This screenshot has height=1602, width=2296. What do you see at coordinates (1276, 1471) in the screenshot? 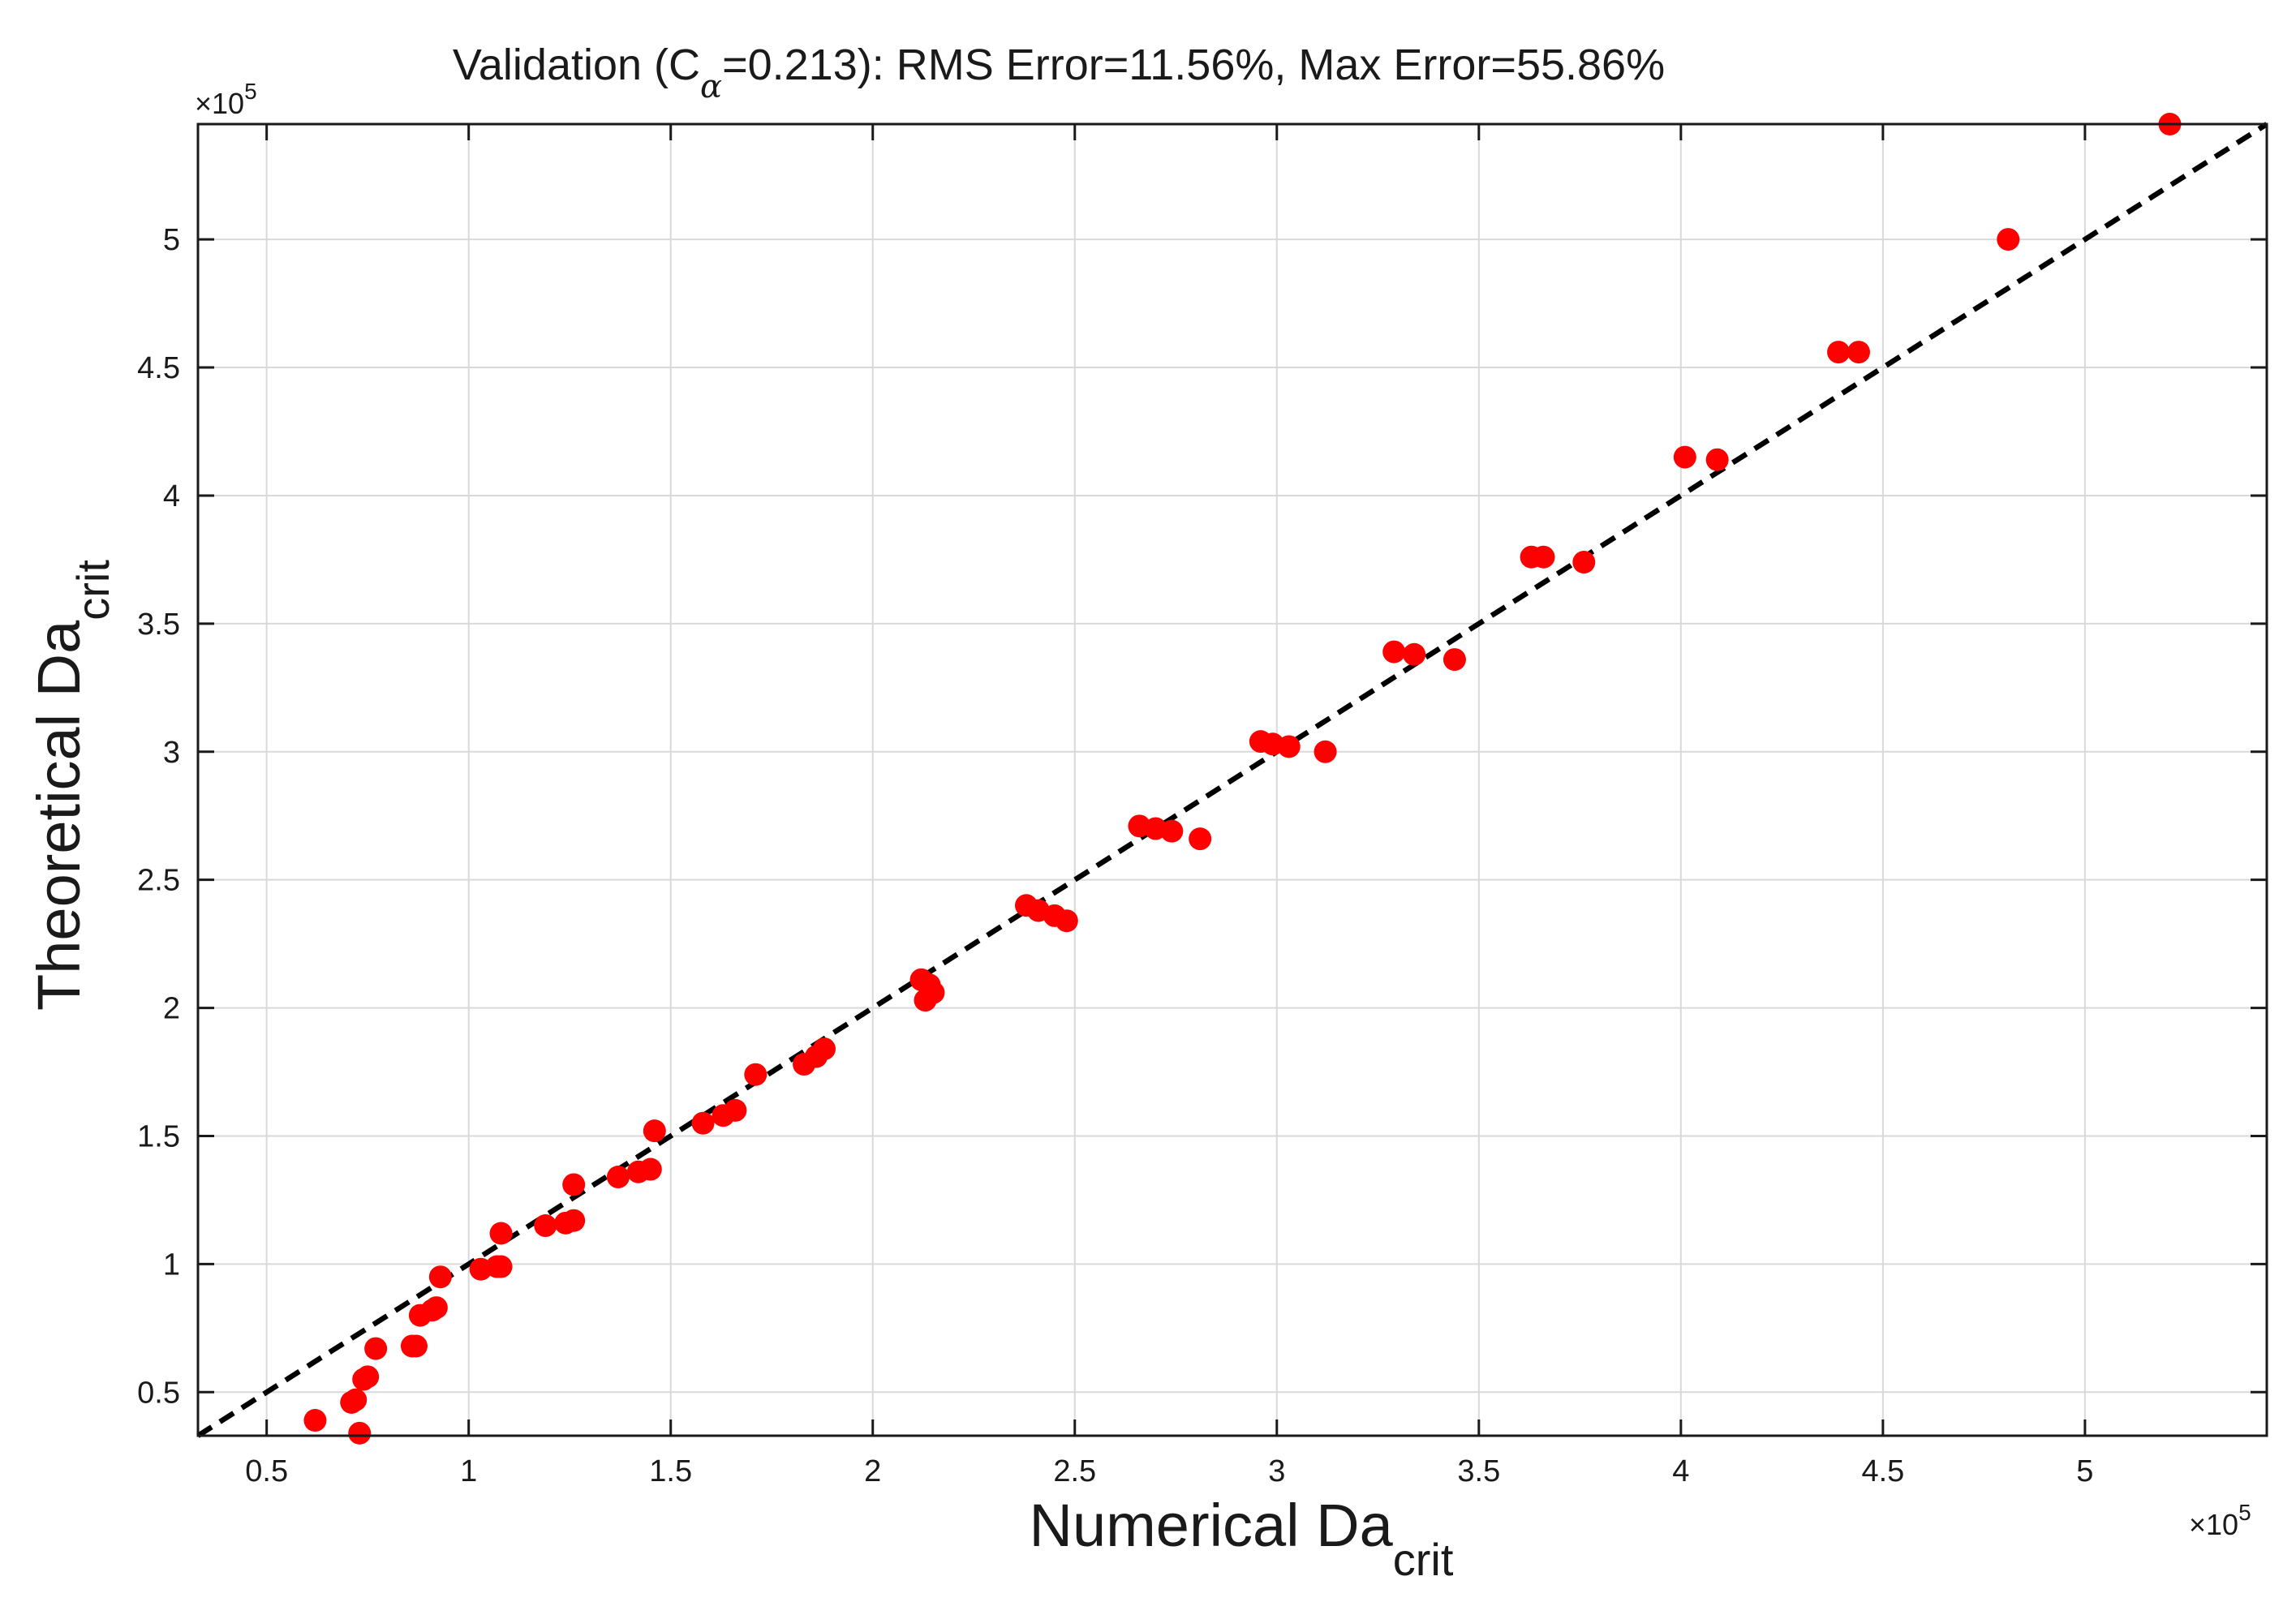
I see `x-tick-label: 3` at bounding box center [1276, 1471].